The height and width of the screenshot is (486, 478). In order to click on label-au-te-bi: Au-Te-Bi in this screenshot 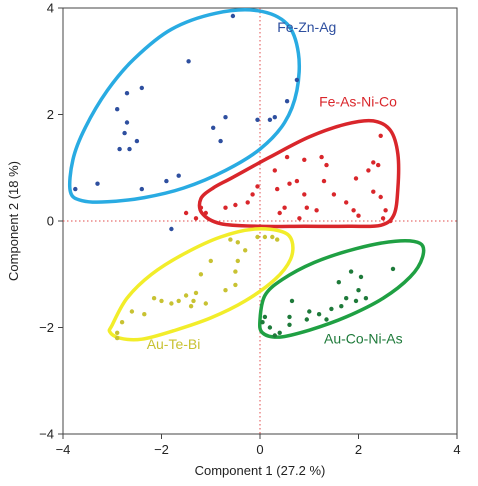, I will do `click(174, 344)`.